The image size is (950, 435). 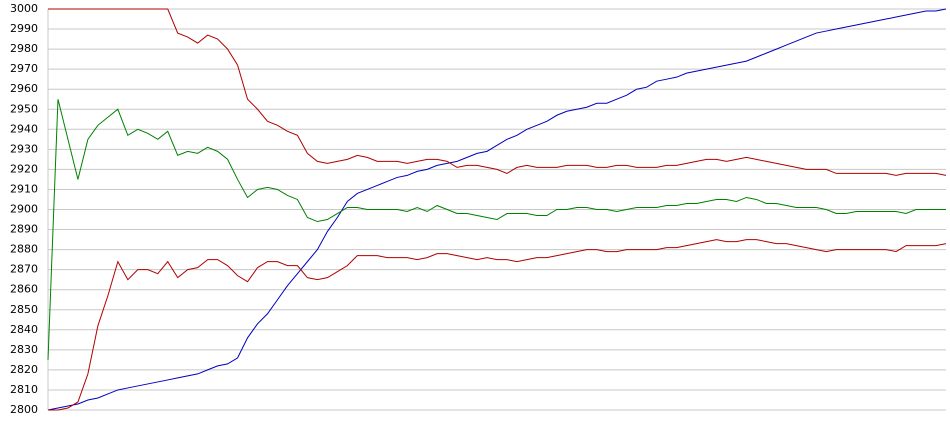 What do you see at coordinates (24, 349) in the screenshot?
I see `y-tick-label: 2830` at bounding box center [24, 349].